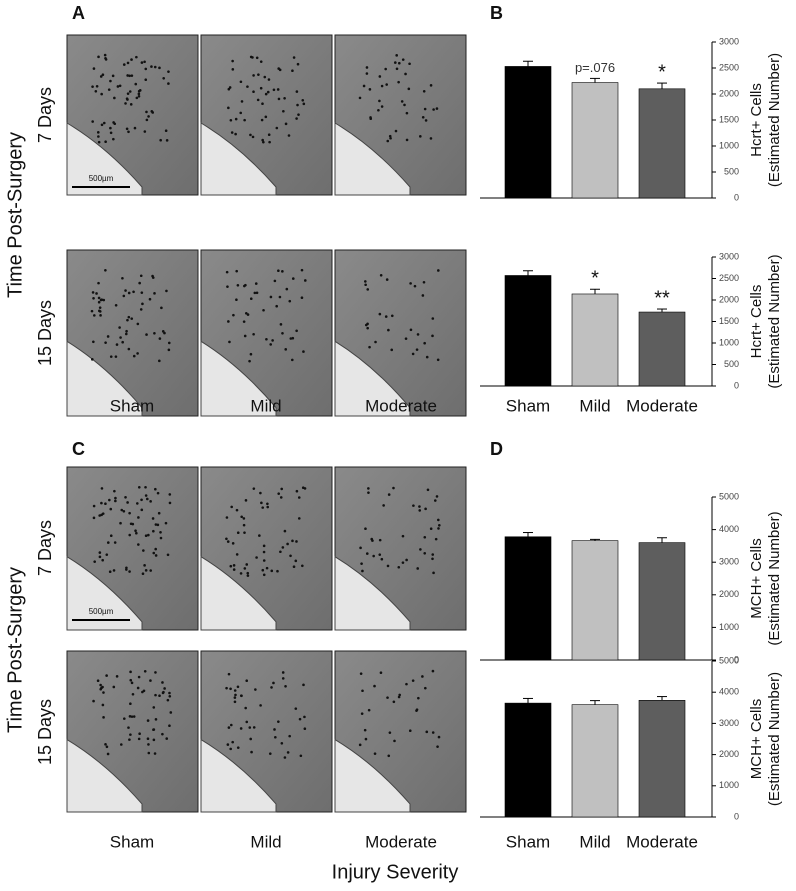  What do you see at coordinates (729, 299) in the screenshot?
I see `y-tick-label: 2000` at bounding box center [729, 299].